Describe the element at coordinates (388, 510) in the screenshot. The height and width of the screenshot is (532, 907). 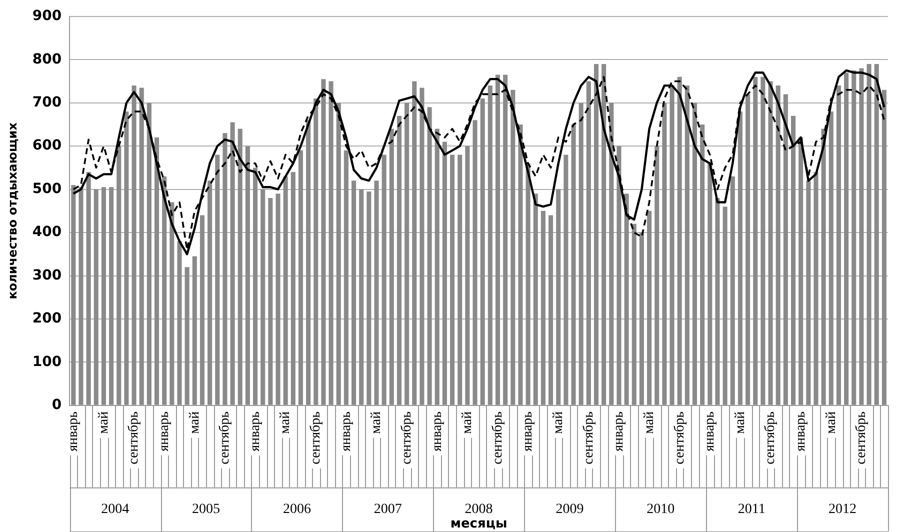
I see `text: 2007` at that location.